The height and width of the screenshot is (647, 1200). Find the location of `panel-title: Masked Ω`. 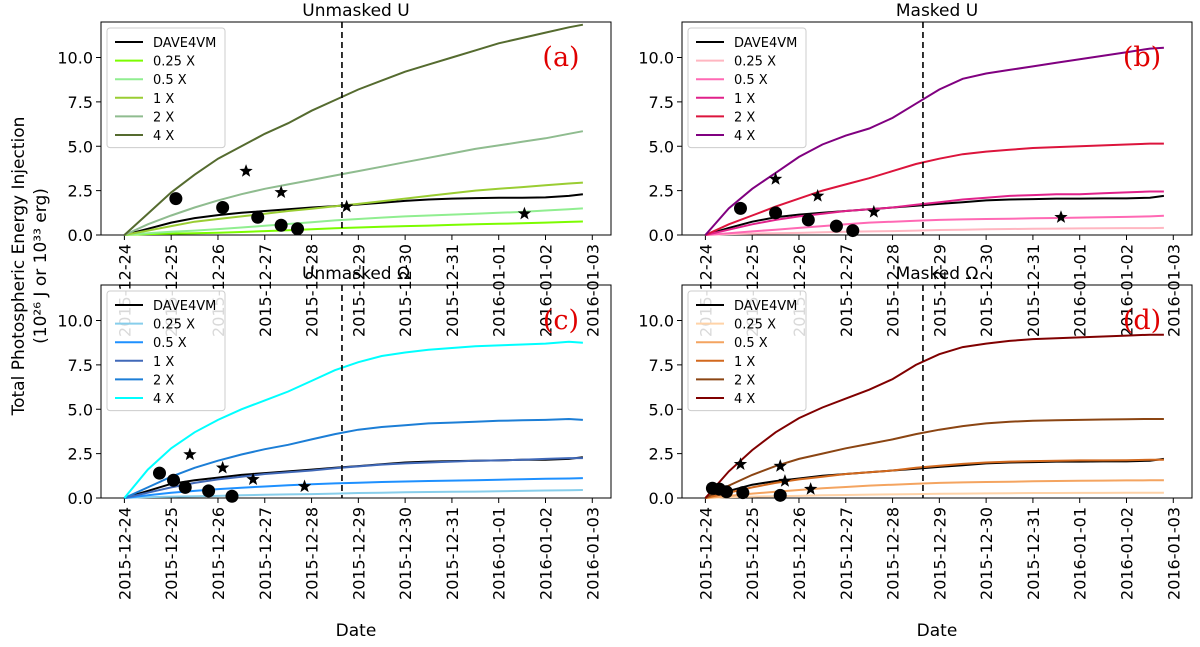

panel-title: Masked Ω is located at coordinates (937, 274).